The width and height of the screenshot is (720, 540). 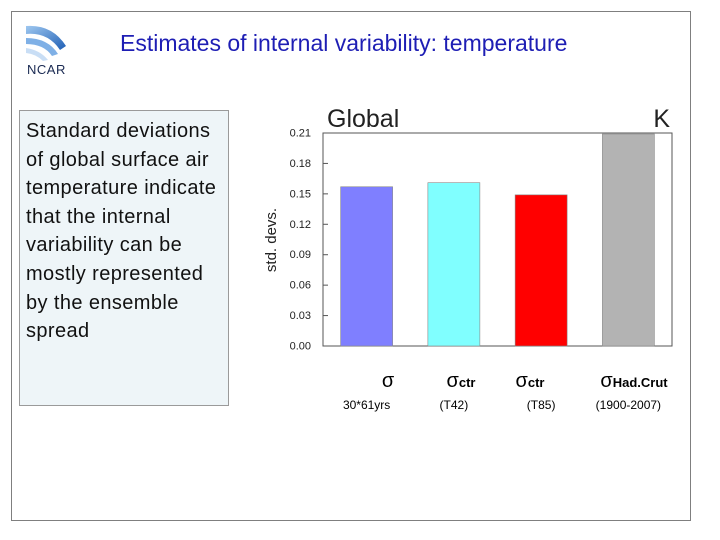 What do you see at coordinates (388, 381) in the screenshot?
I see `category-label-1: σ` at bounding box center [388, 381].